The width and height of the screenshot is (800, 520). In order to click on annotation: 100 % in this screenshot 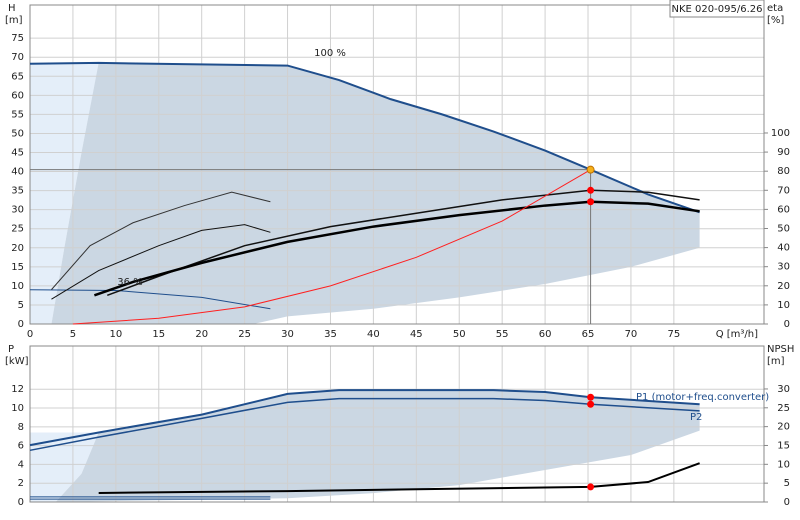, I will do `click(330, 53)`.